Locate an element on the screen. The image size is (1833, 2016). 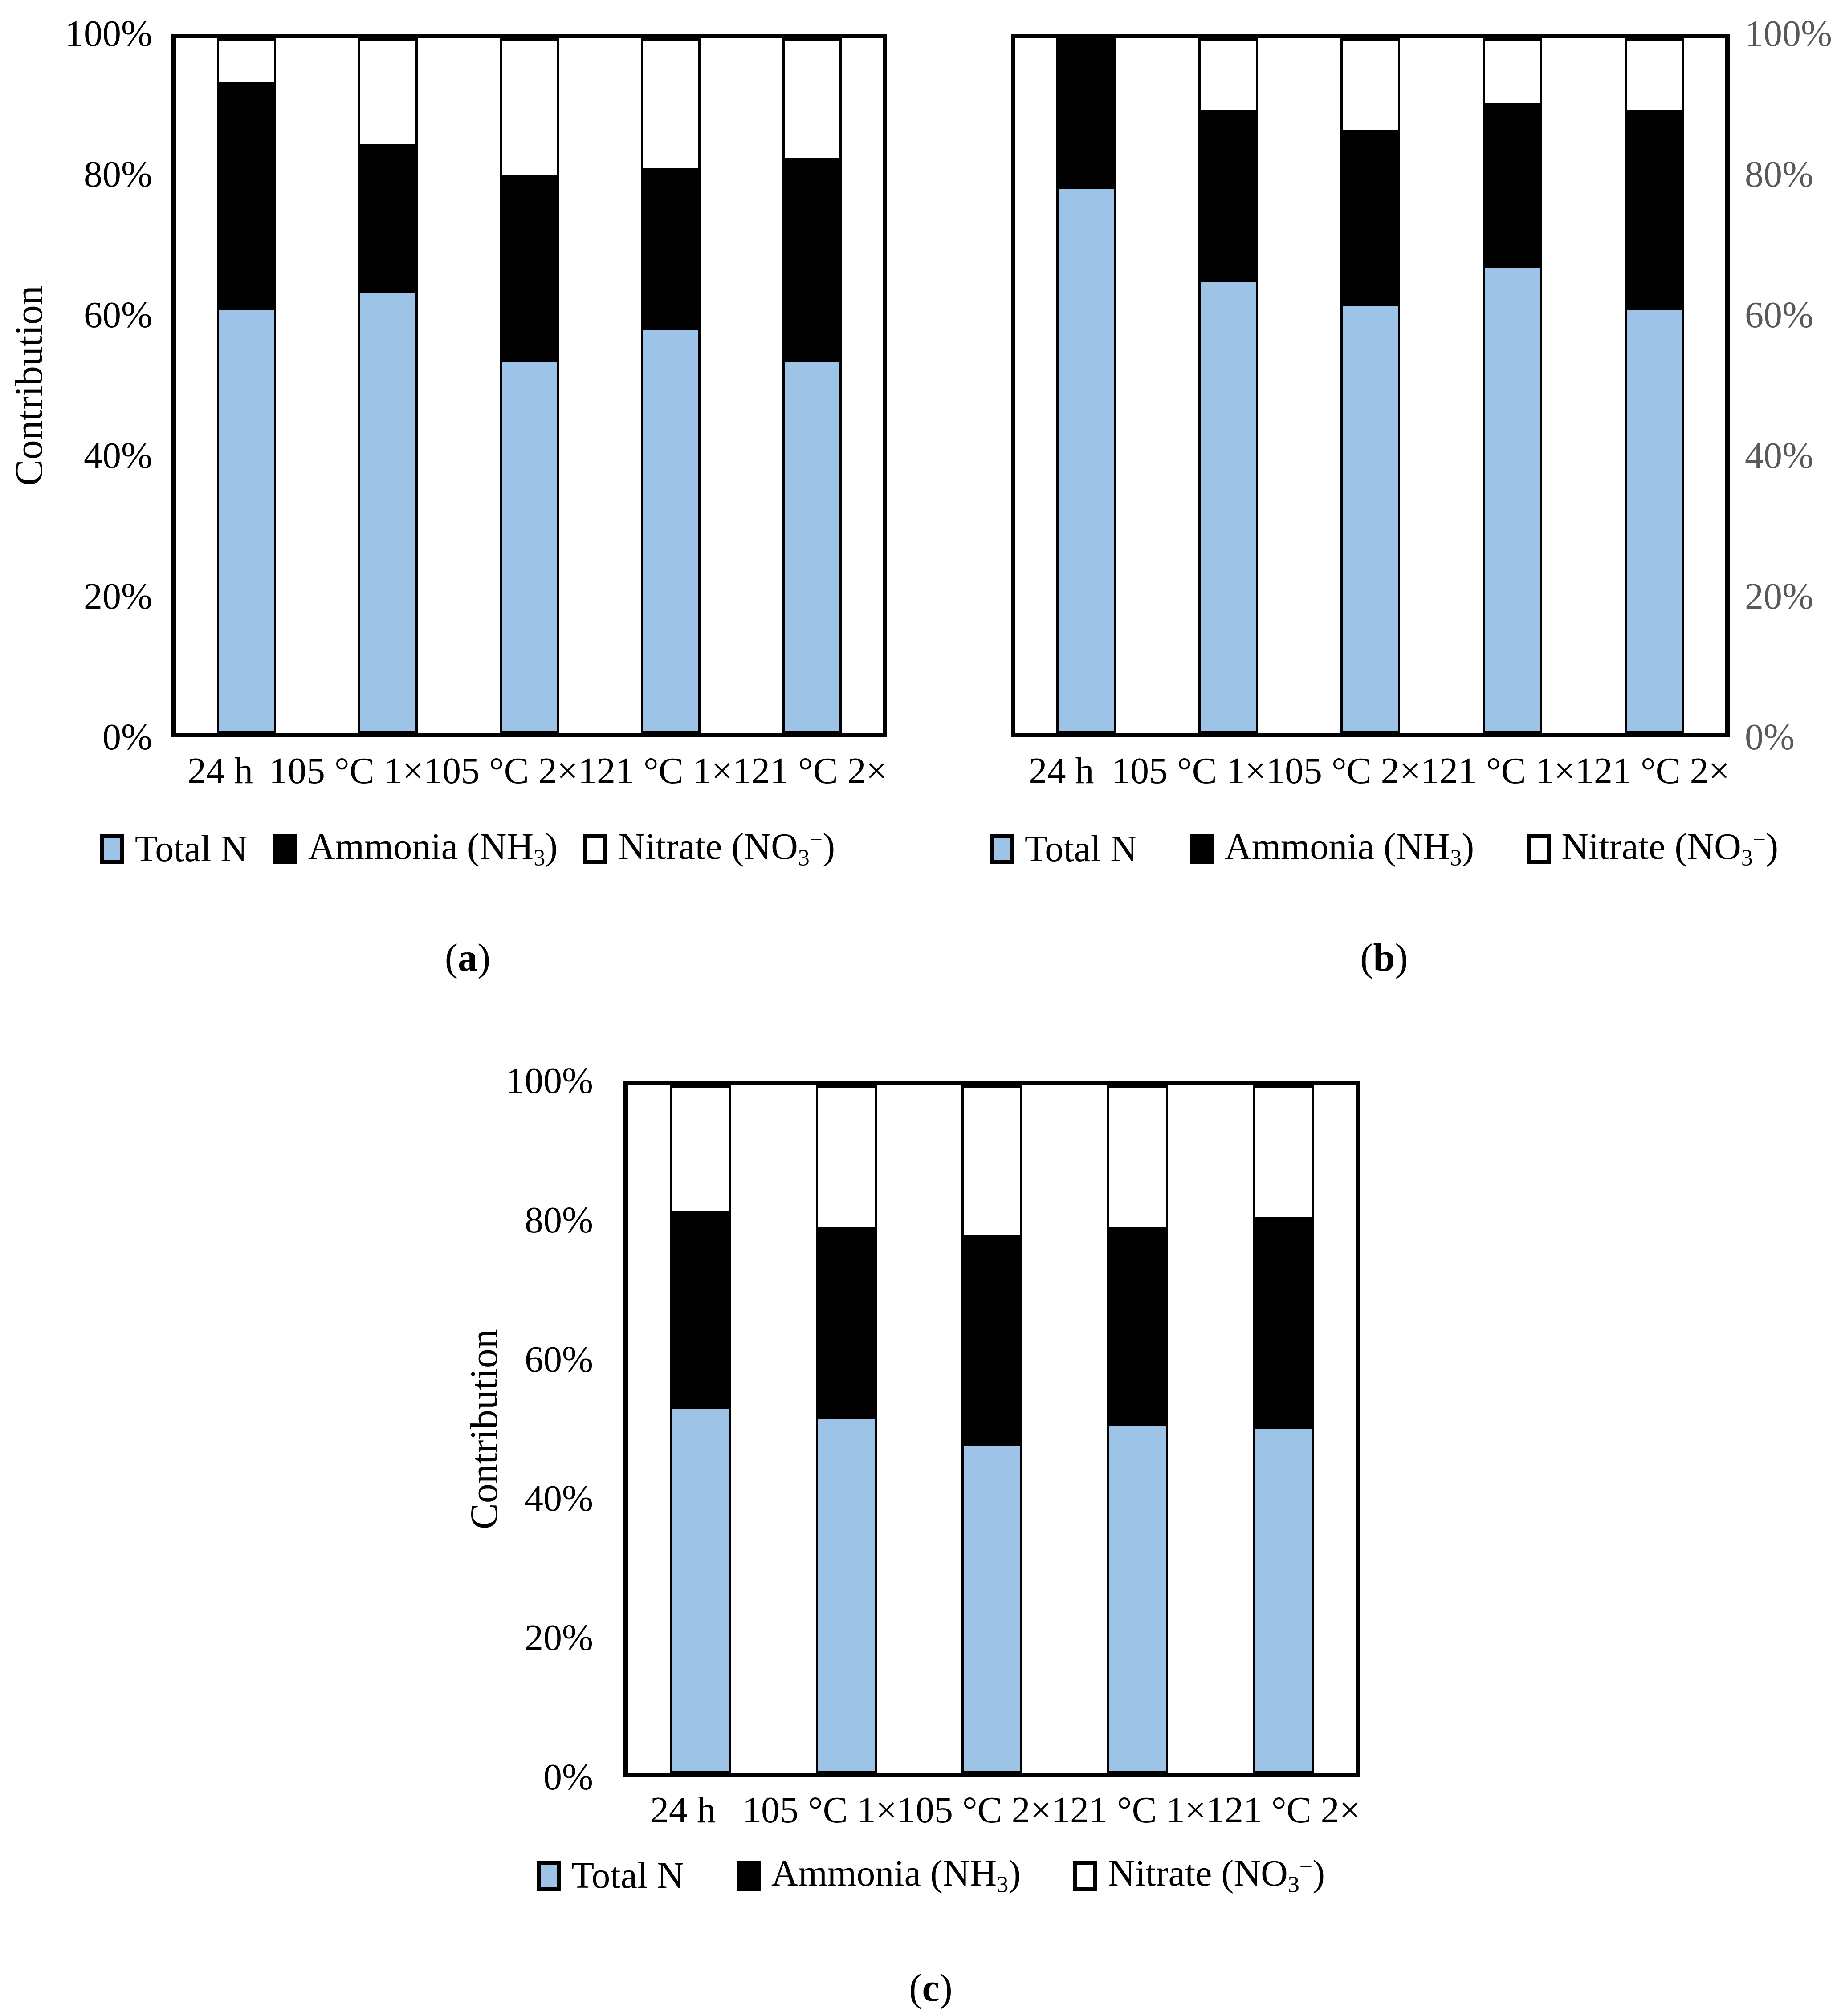
caption-letter: a is located at coordinates (467, 958).